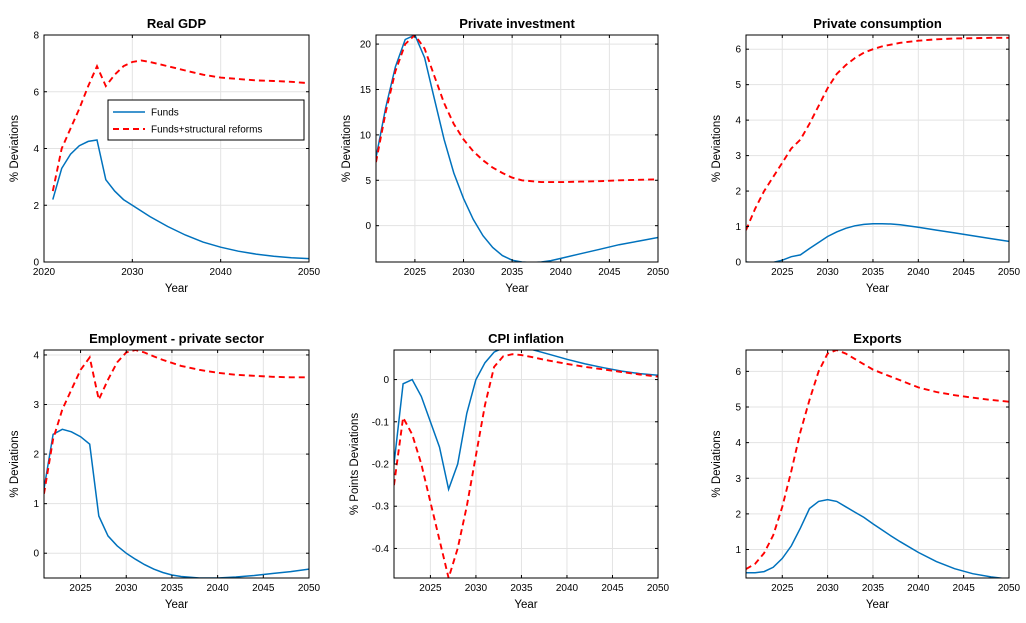 The height and width of the screenshot is (623, 1026). I want to click on legend-box, so click(206, 120).